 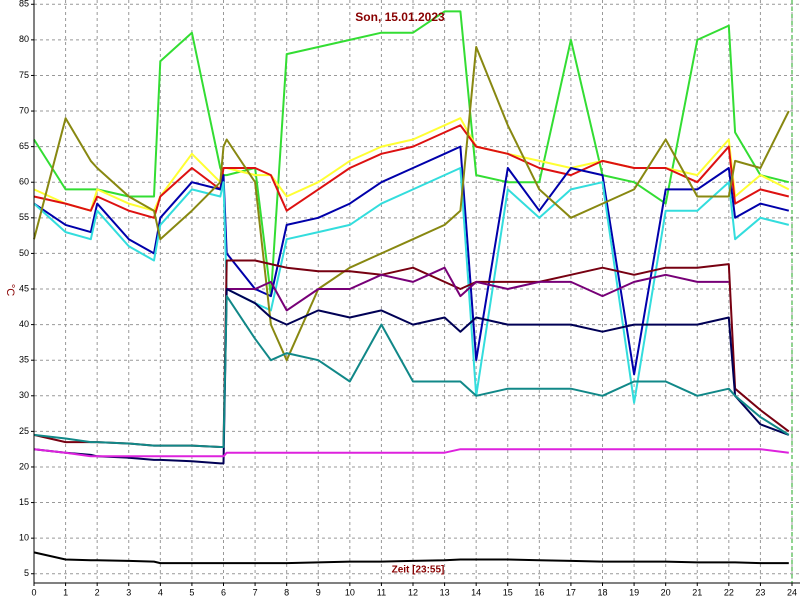 What do you see at coordinates (24, 4) in the screenshot?
I see `y-tick-label: 85` at bounding box center [24, 4].